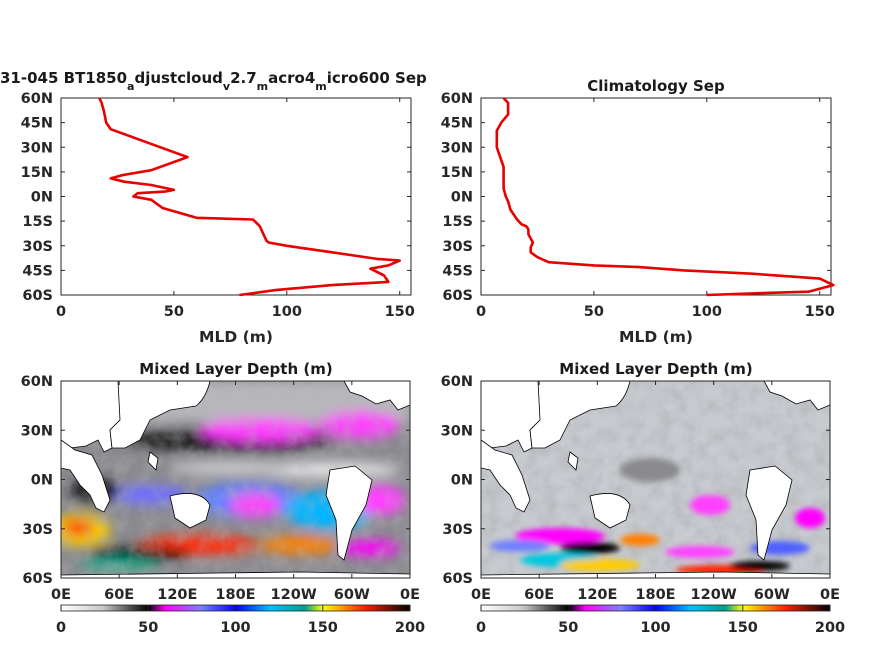 The width and height of the screenshot is (875, 656). Describe the element at coordinates (227, 86) in the screenshot. I see `title-part: v` at that location.